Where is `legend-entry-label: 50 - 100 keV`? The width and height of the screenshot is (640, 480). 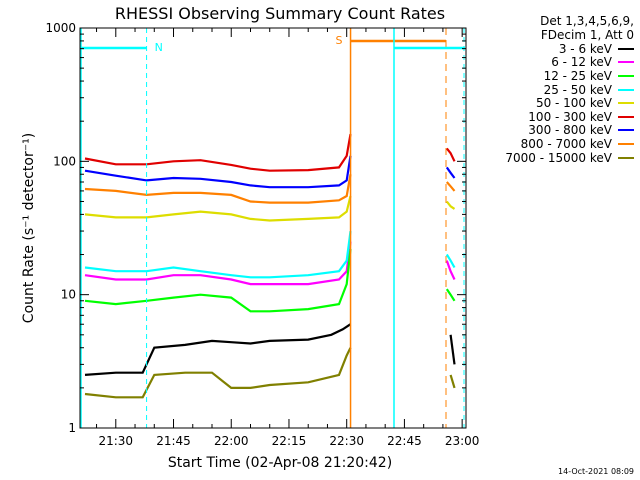 legend-entry-label: 50 - 100 keV is located at coordinates (573, 103).